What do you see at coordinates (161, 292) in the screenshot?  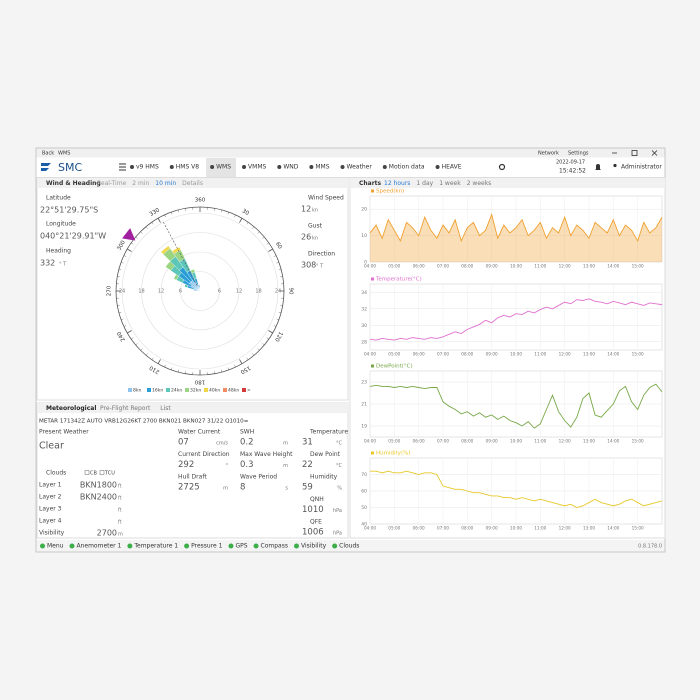 I see `ring-label: 12` at bounding box center [161, 292].